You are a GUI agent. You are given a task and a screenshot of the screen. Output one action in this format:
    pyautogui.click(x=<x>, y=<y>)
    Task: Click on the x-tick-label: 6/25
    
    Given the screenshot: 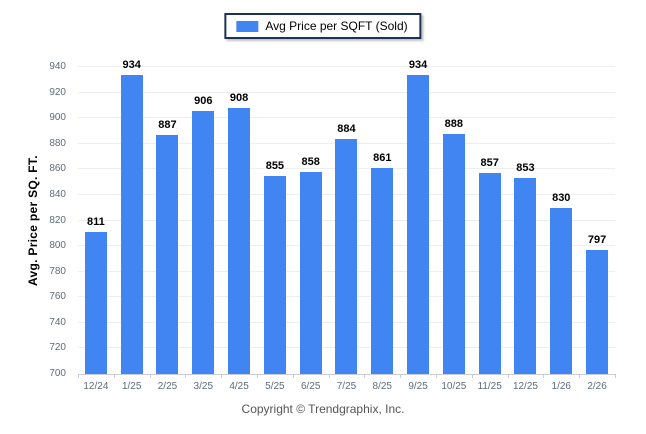 What is the action you would take?
    pyautogui.click(x=310, y=386)
    